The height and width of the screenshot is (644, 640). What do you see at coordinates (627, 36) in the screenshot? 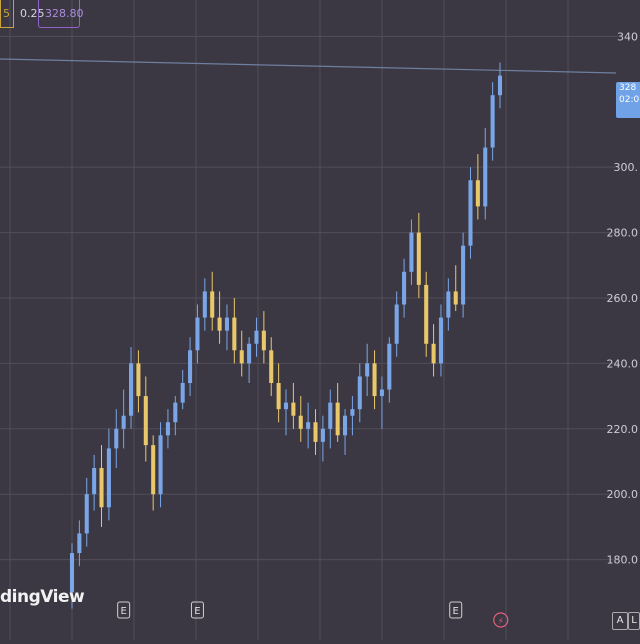
I see `y-tick-label: 340` at bounding box center [627, 36].